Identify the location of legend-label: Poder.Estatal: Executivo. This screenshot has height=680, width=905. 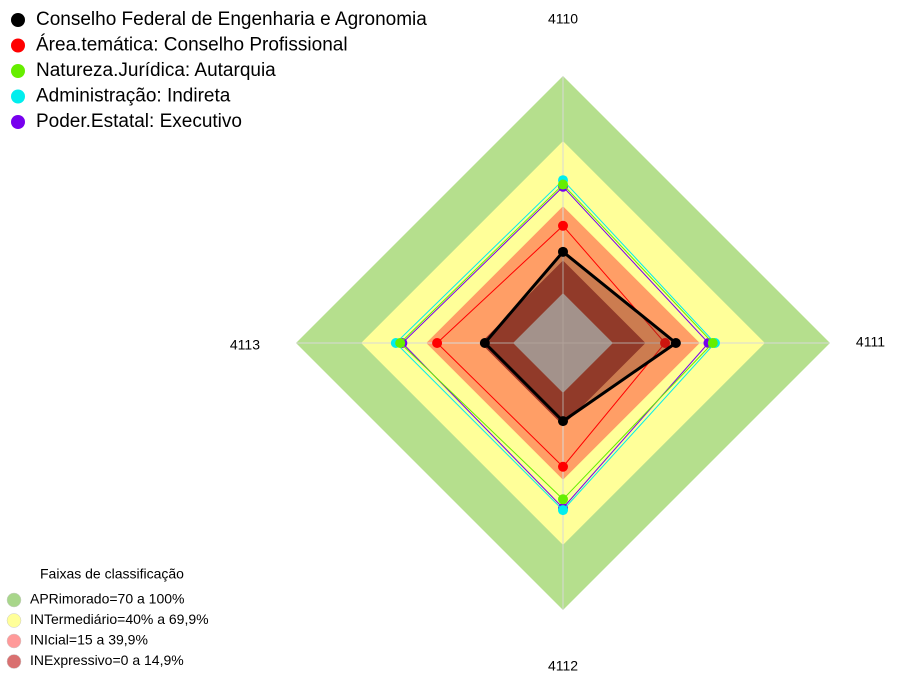
(139, 121).